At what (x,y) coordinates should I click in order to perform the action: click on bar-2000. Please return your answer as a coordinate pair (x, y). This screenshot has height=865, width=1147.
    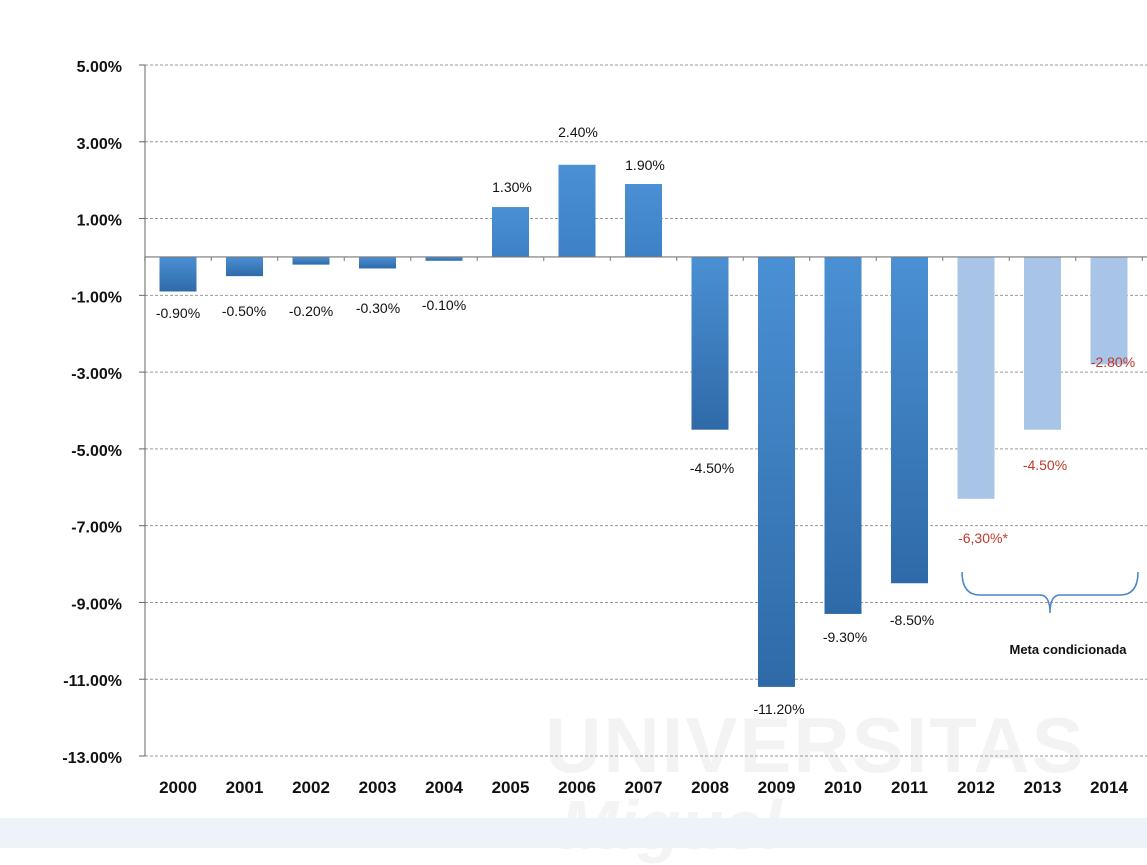
    Looking at the image, I should click on (178, 274).